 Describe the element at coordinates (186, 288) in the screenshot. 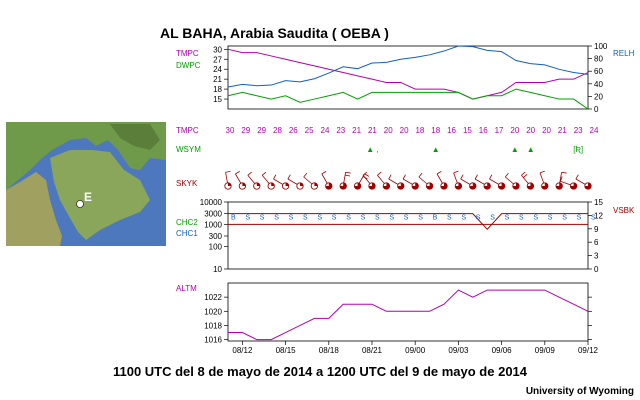

I see `altm-label: ALTM` at that location.